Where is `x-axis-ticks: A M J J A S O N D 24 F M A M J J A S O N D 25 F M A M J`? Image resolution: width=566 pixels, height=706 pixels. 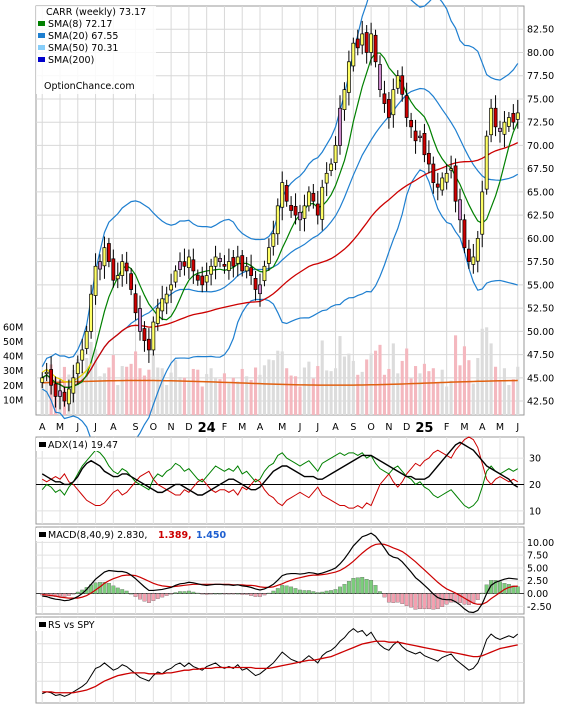 x-axis-ticks: A M J J A S O N D 24 F M A M J J A S O N D 25 F M A M J is located at coordinates (279, 428).